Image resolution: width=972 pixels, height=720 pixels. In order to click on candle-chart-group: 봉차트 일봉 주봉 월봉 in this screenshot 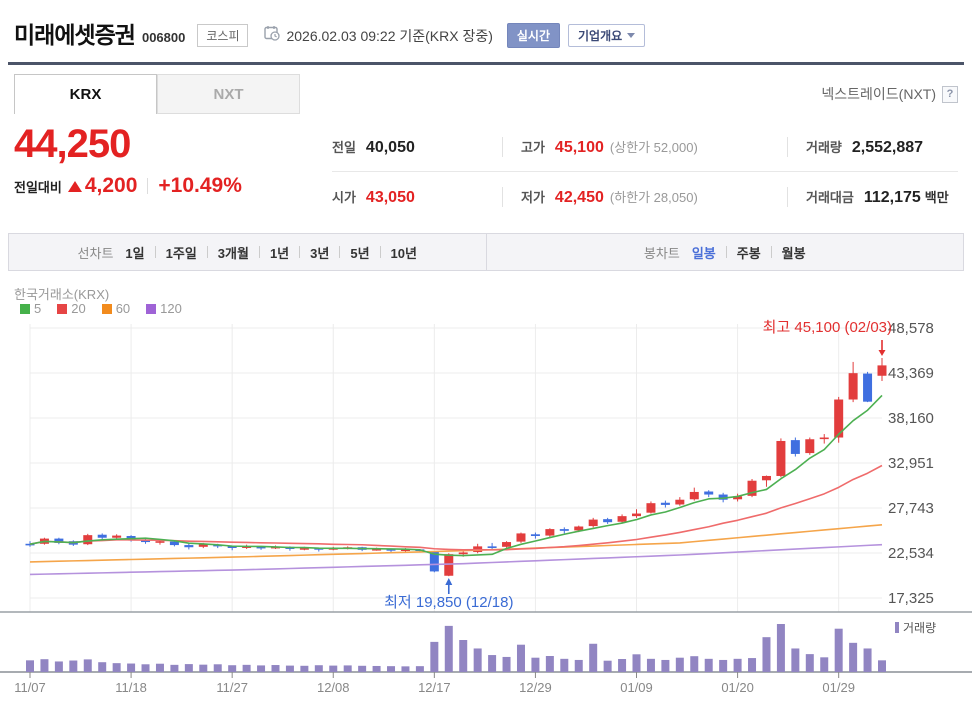, I will do `click(724, 252)`.